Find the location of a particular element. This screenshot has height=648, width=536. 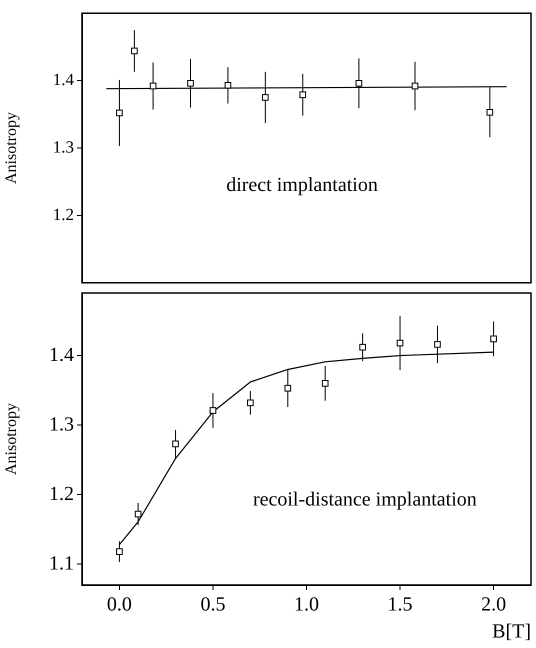

x-tick-label: 0.0 is located at coordinates (119, 604).